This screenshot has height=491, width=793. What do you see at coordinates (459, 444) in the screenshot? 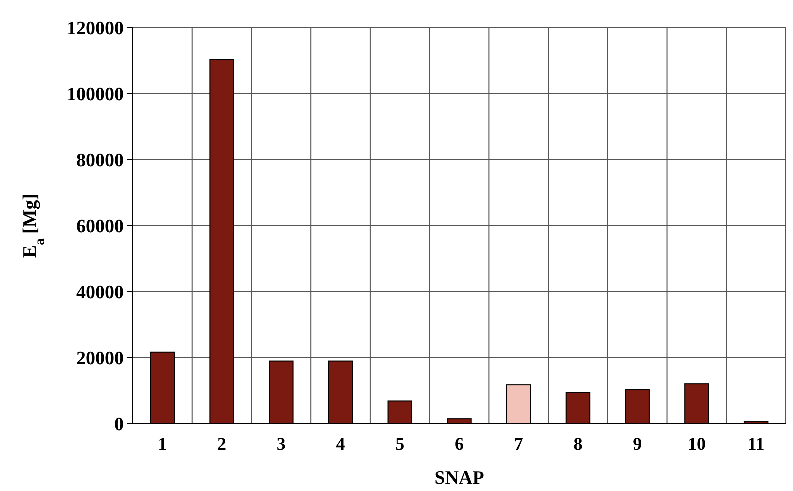
I see `x-tick-label: 6` at bounding box center [459, 444].